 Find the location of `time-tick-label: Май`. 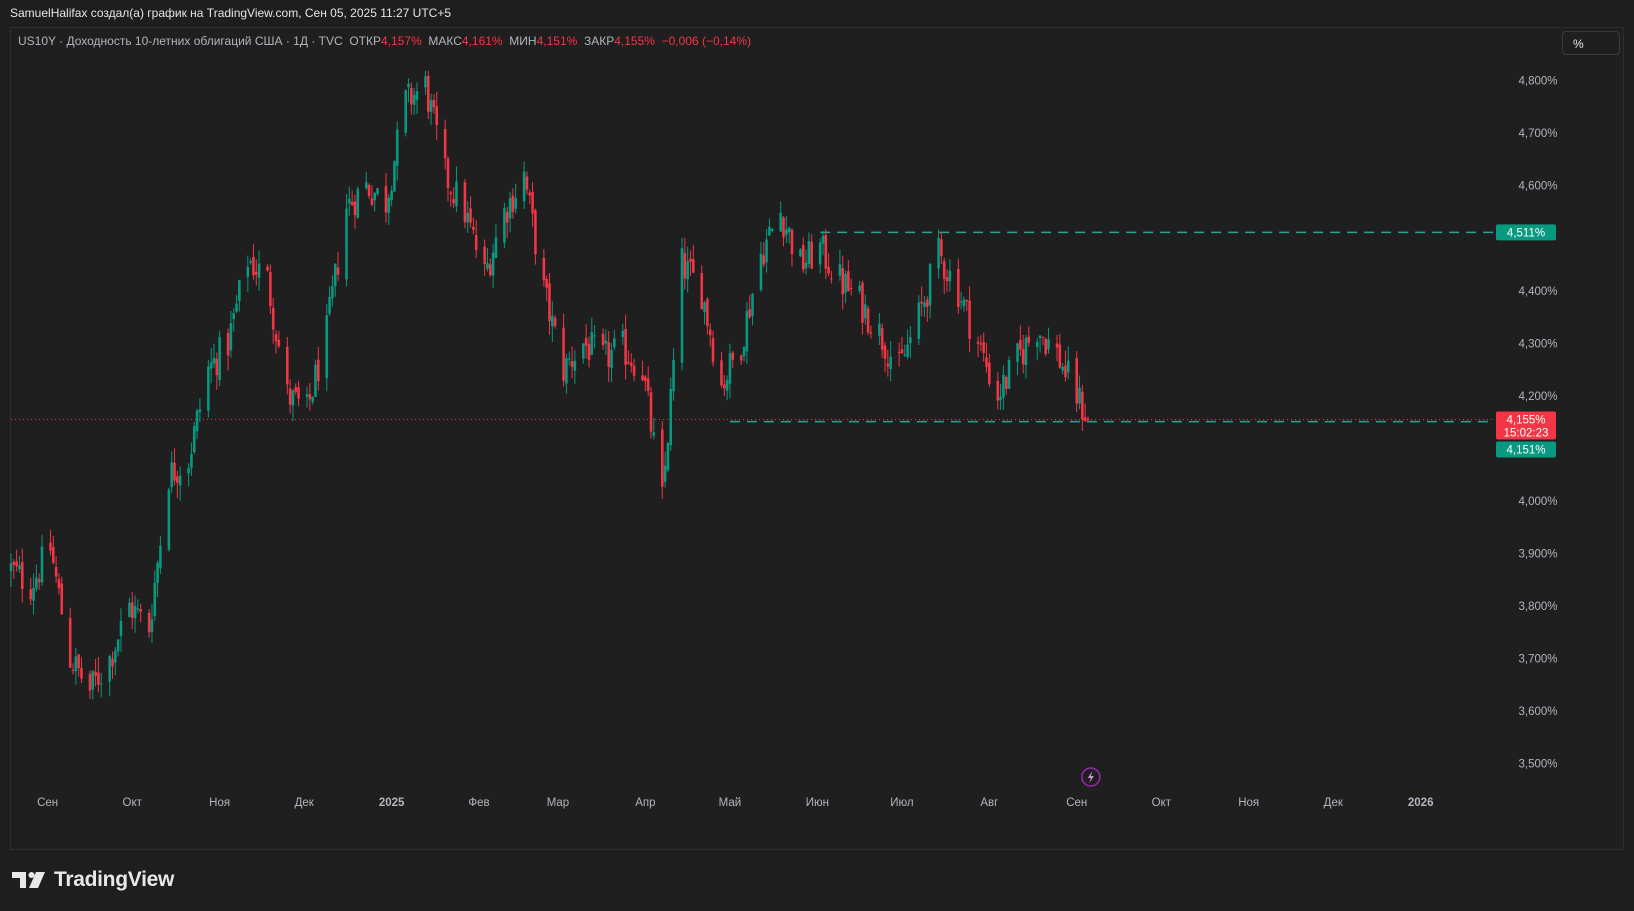

time-tick-label: Май is located at coordinates (730, 803).